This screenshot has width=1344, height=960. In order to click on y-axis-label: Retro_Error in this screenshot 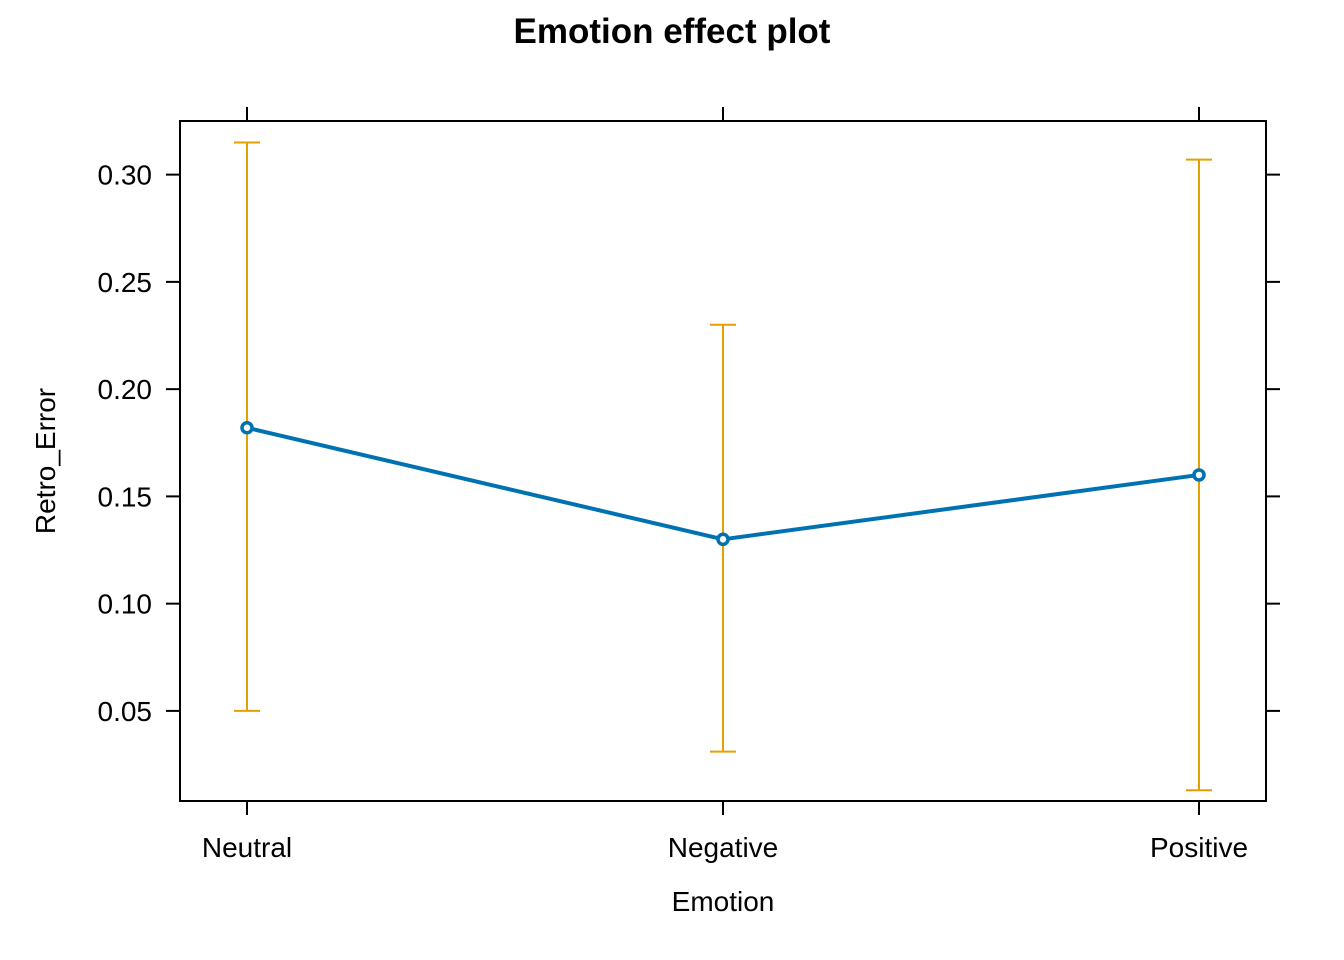, I will do `click(45, 461)`.